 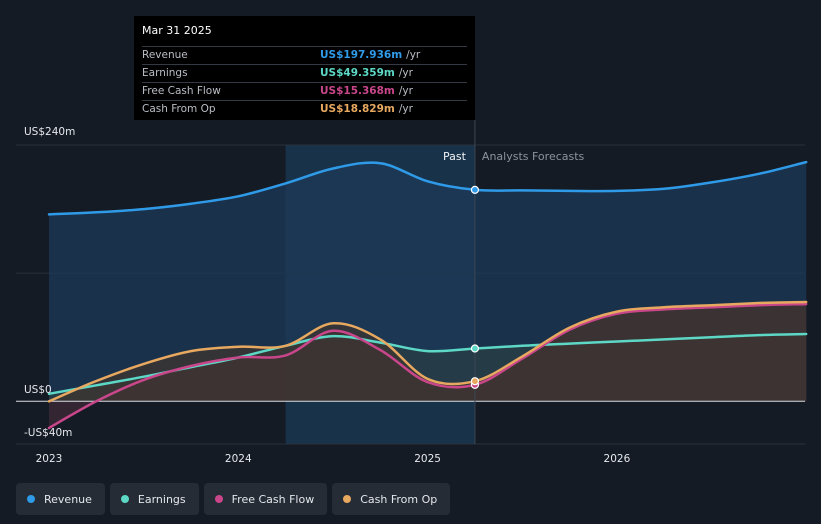 What do you see at coordinates (357, 109) in the screenshot?
I see `tooltip-value: US$18.829m` at bounding box center [357, 109].